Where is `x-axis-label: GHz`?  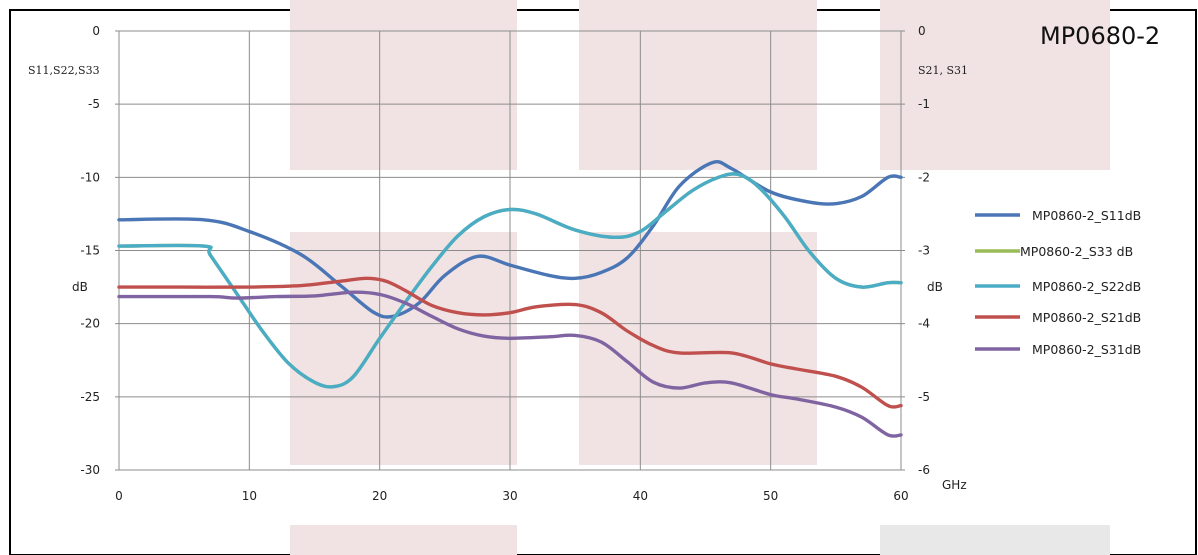
x-axis-label: GHz is located at coordinates (954, 485).